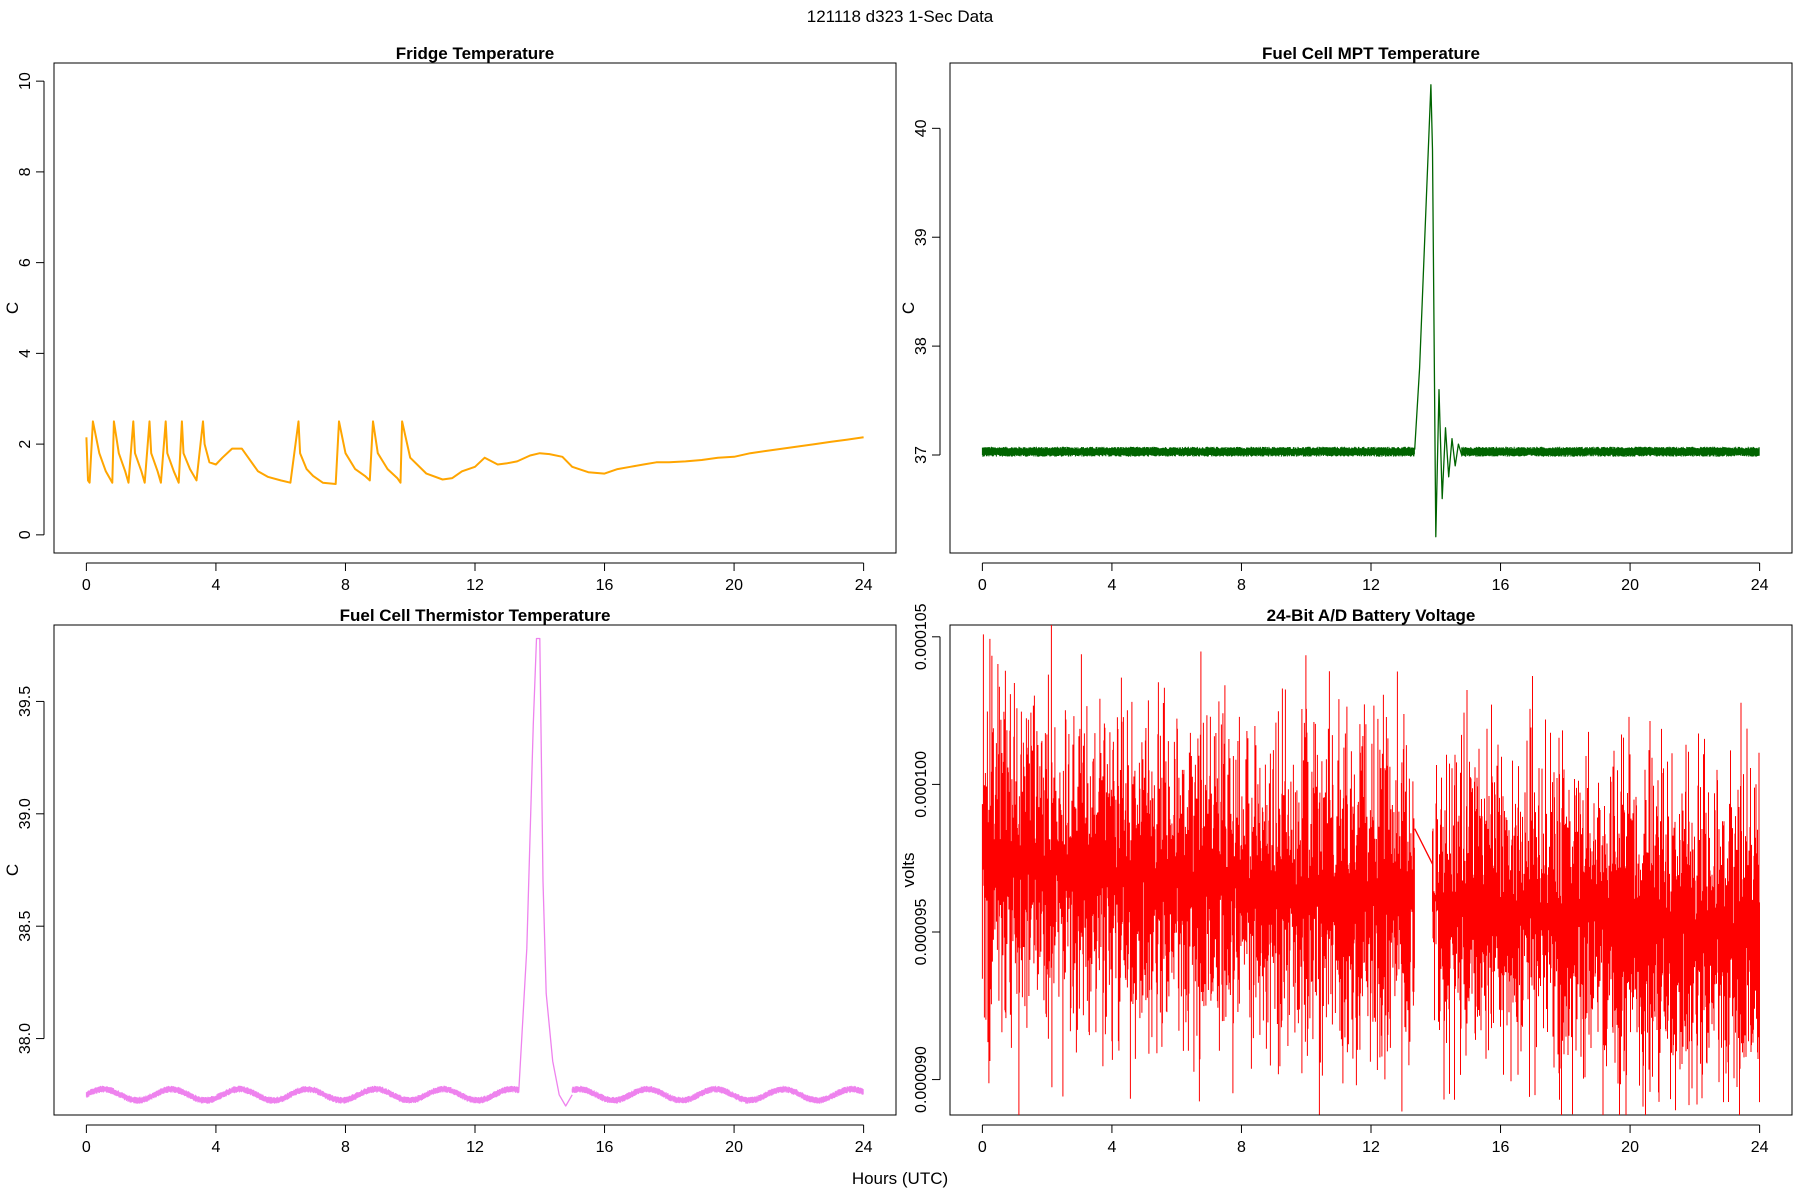  Describe the element at coordinates (900, 16) in the screenshot. I see `figure-title: 121118 d323 1-Sec Data` at that location.